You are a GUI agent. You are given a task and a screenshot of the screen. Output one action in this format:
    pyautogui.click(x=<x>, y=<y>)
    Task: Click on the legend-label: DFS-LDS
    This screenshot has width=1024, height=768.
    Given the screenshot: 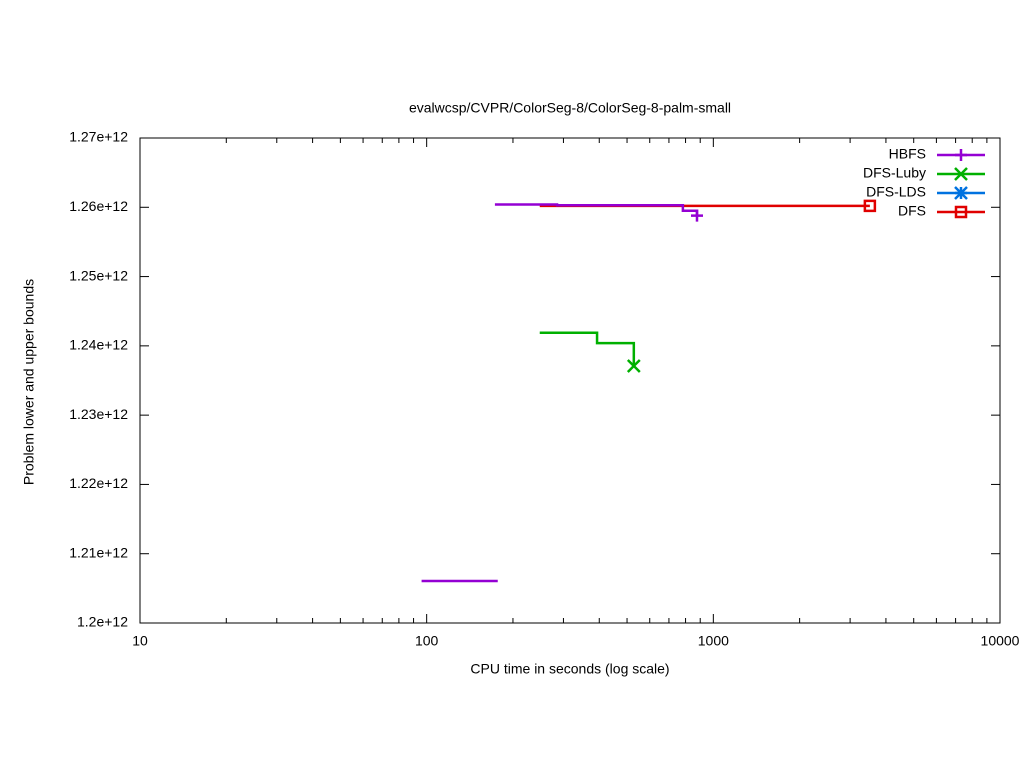 What is the action you would take?
    pyautogui.click(x=896, y=192)
    